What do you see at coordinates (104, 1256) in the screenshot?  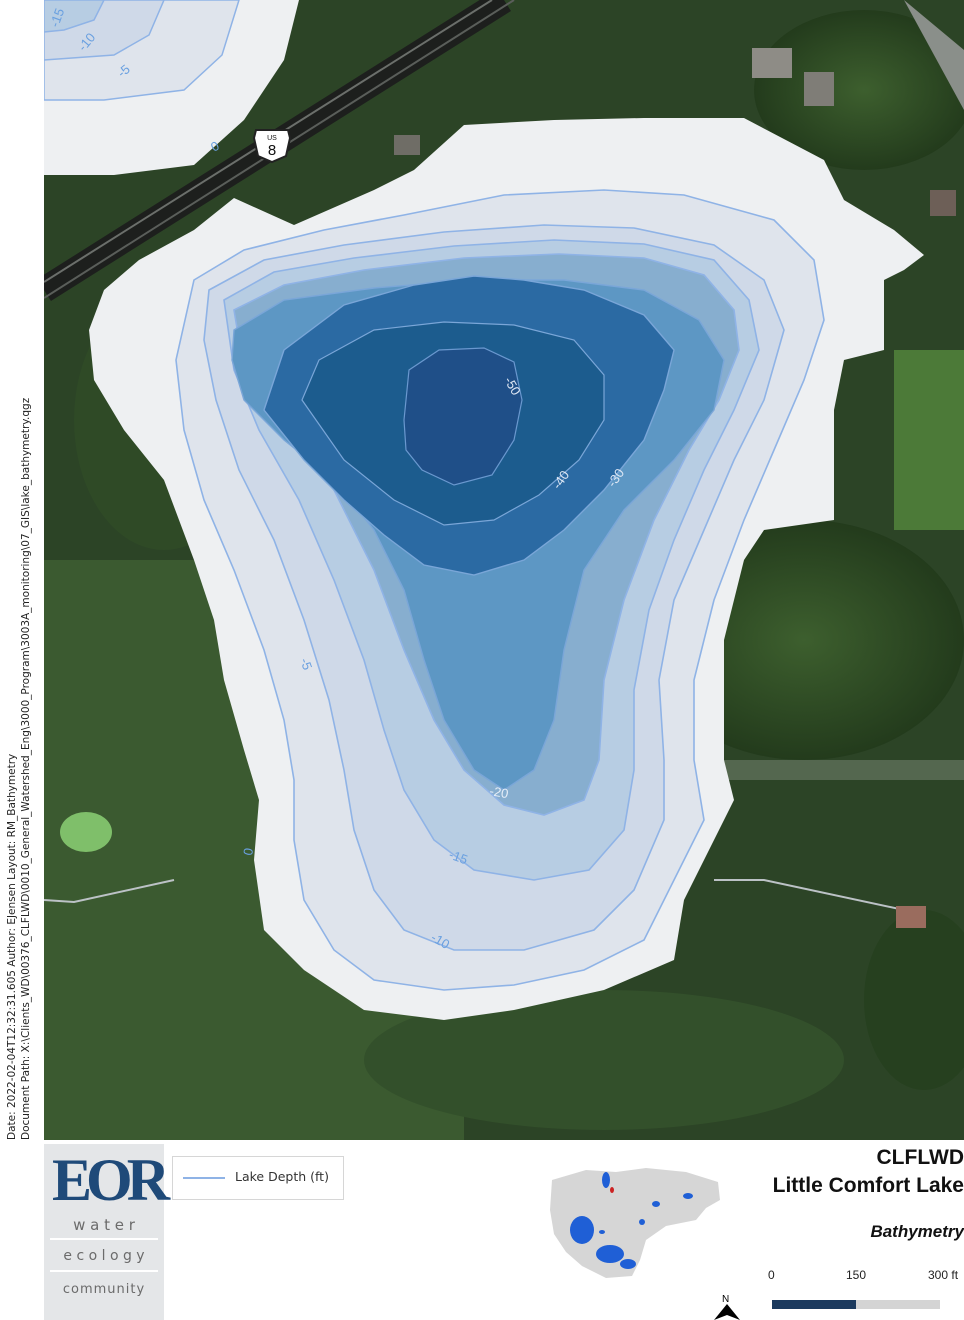 I see `logo-word-ecology: e c o l o g y` at bounding box center [104, 1256].